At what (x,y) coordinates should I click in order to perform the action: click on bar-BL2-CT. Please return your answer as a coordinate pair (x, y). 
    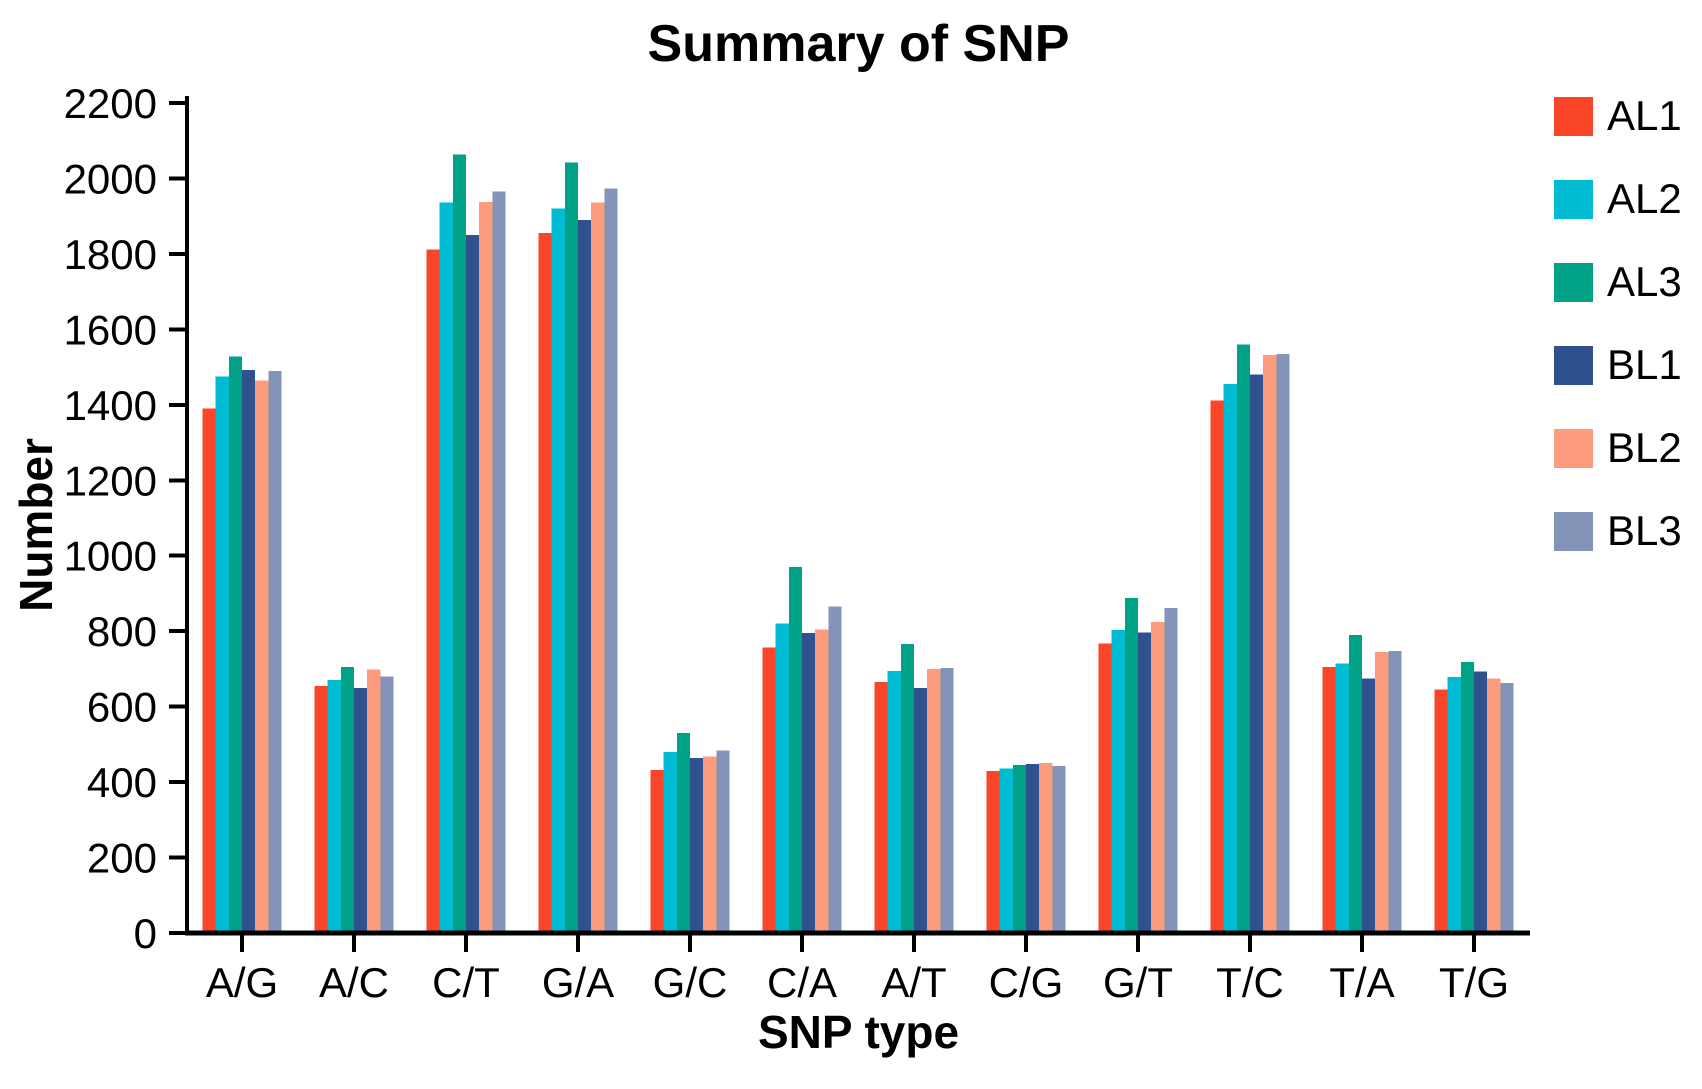
    Looking at the image, I should click on (486, 567).